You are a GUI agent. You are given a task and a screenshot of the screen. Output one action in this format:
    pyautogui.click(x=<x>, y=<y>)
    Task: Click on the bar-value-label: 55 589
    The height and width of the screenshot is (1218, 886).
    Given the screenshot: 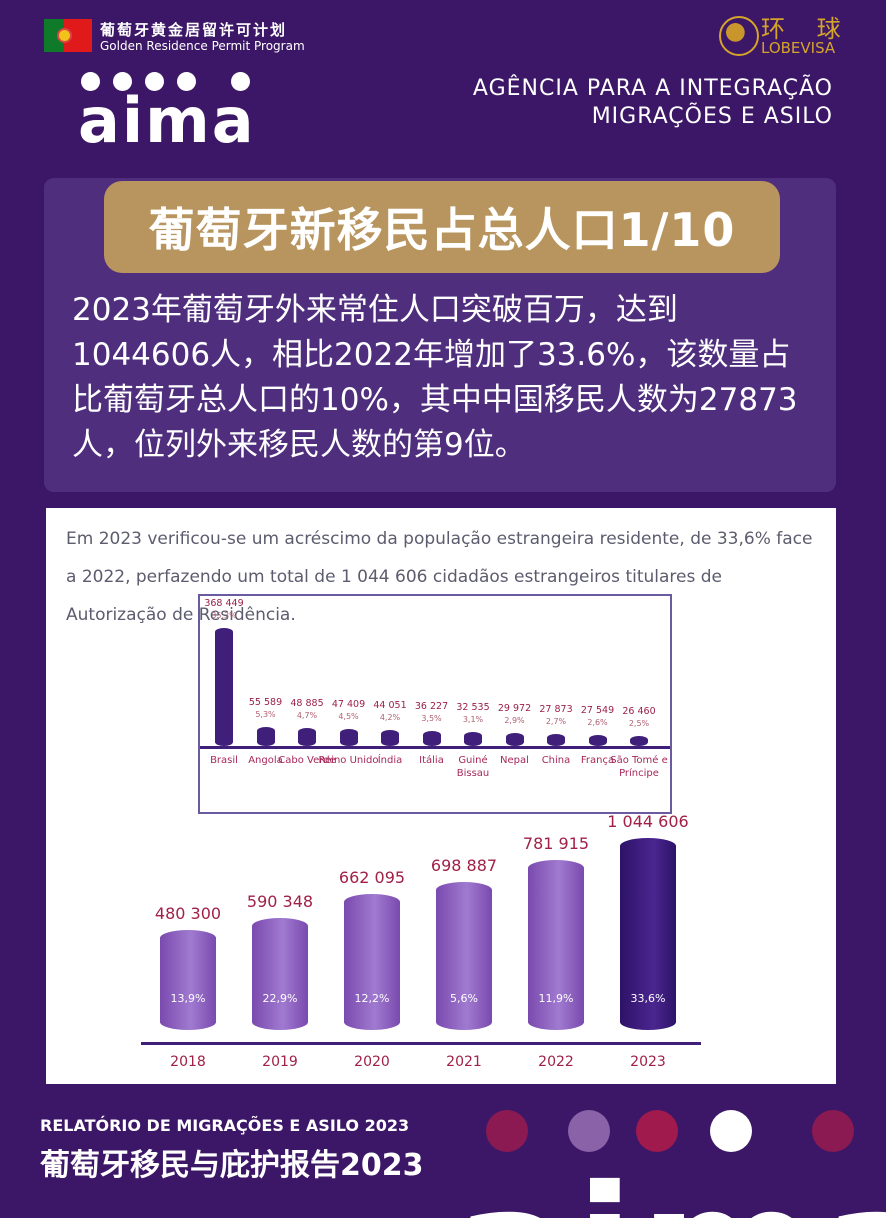 What is the action you would take?
    pyautogui.click(x=265, y=702)
    